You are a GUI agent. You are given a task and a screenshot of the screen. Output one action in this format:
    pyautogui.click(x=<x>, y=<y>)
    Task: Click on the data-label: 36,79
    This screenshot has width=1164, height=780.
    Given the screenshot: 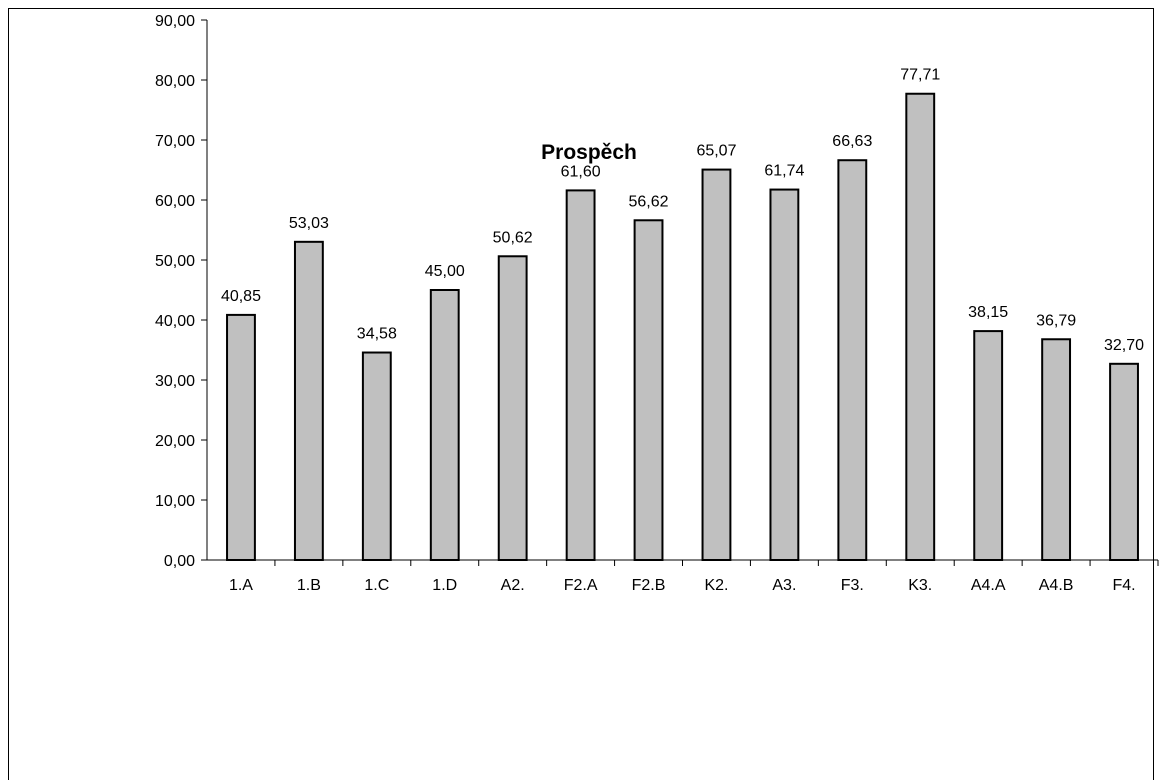 What is the action you would take?
    pyautogui.click(x=1056, y=320)
    